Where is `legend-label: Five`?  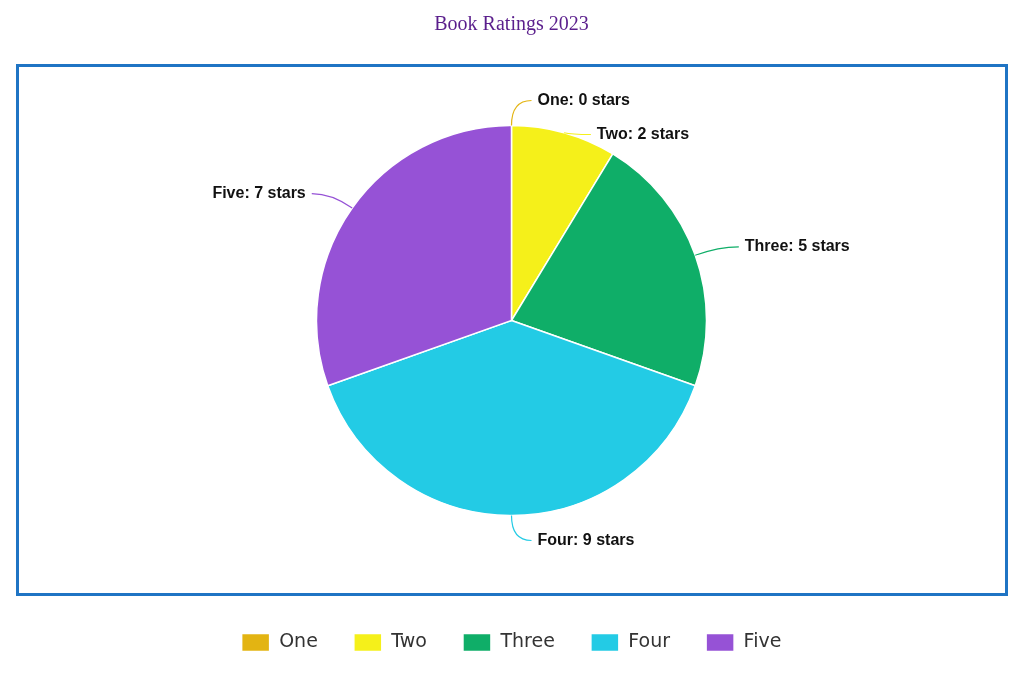 legend-label: Five is located at coordinates (762, 640).